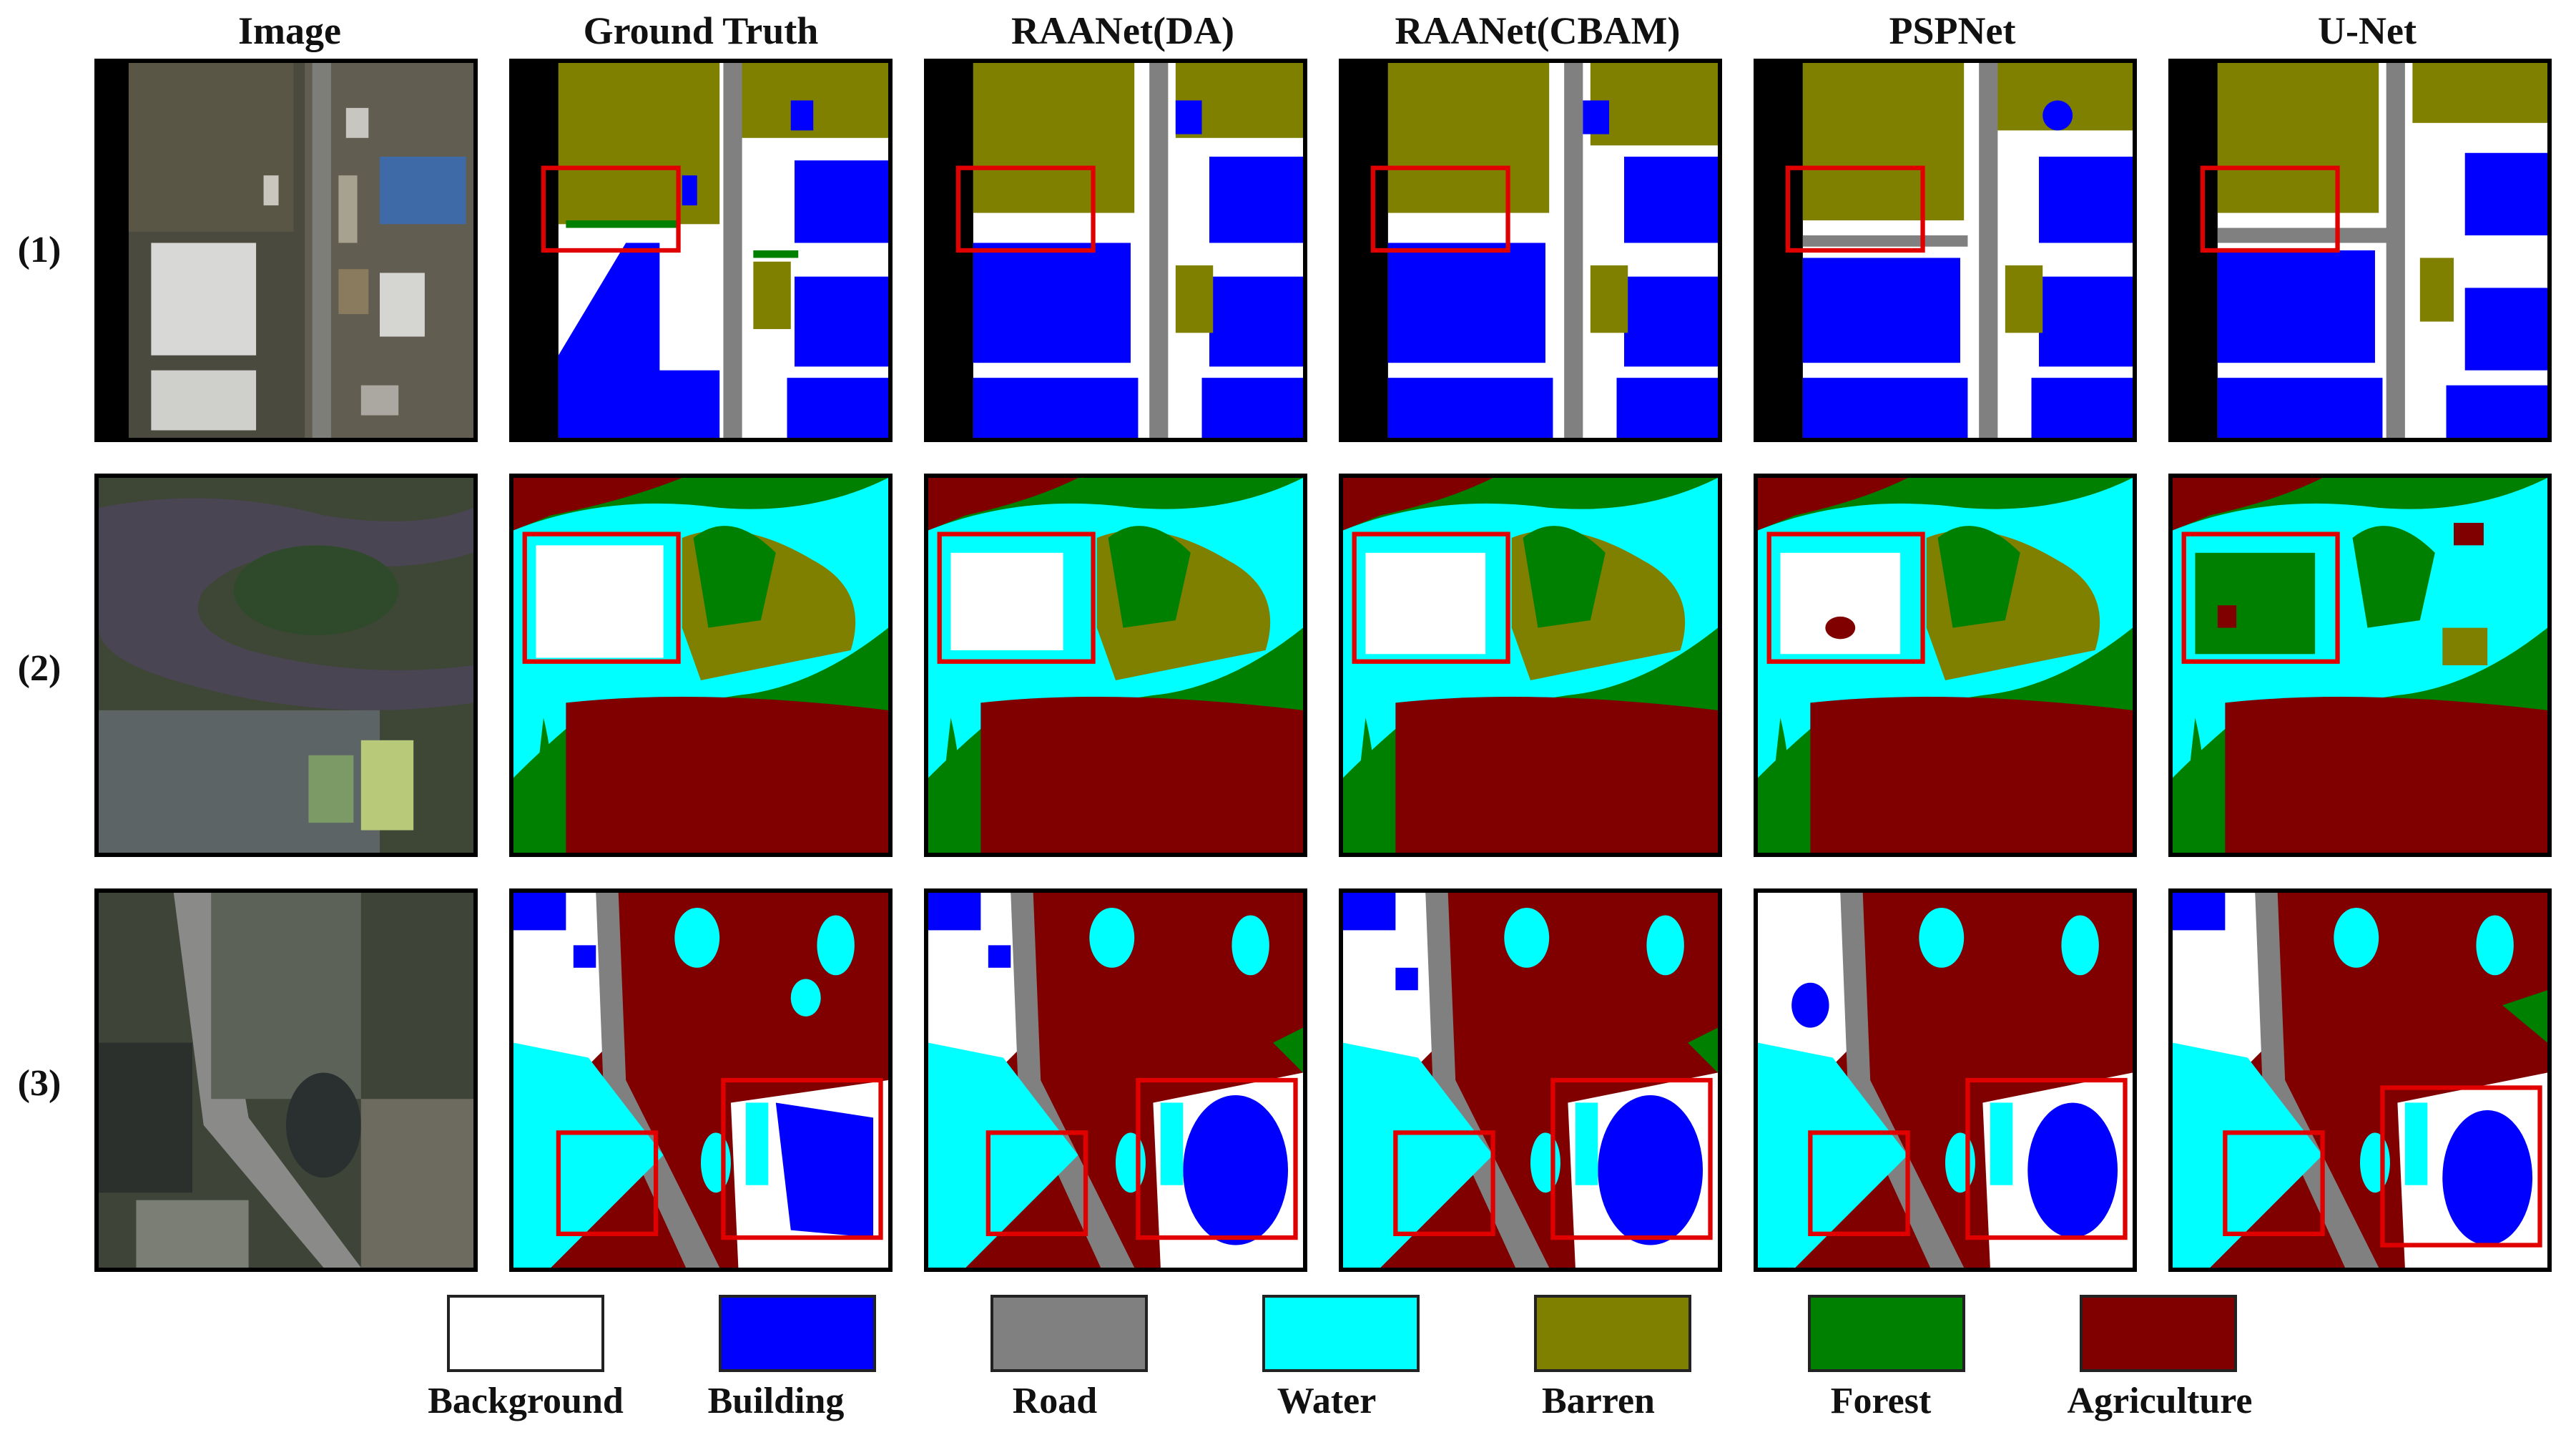  I want to click on column-header-ground-truth: Ground Truth, so click(701, 30).